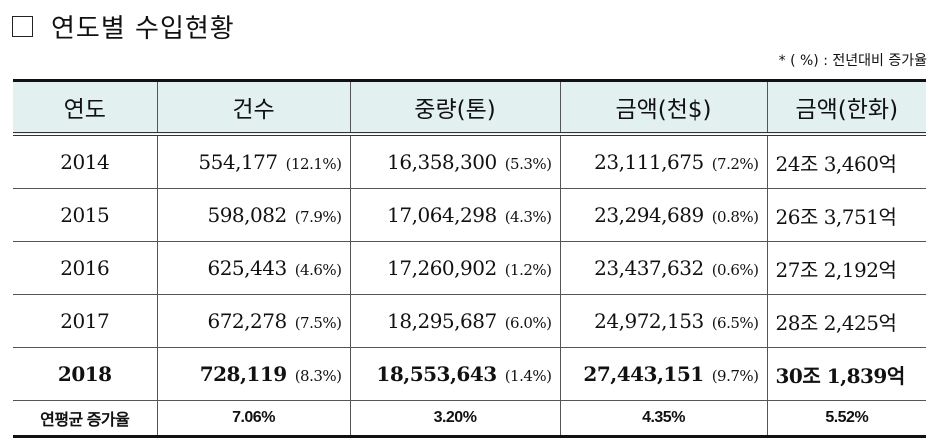 The width and height of the screenshot is (949, 447). Describe the element at coordinates (85, 161) in the screenshot. I see `year-cell: 2014` at that location.